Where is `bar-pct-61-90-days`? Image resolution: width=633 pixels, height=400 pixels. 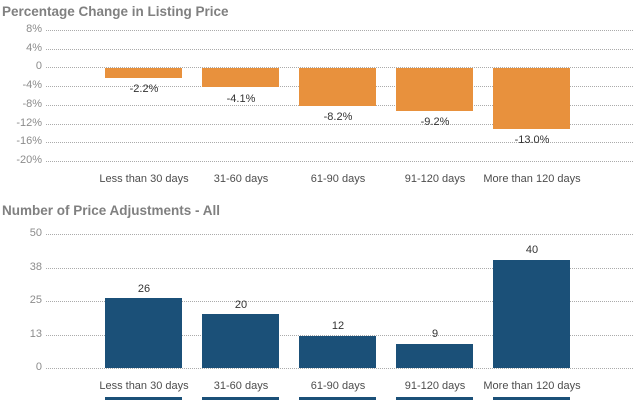 bar-pct-61-90-days is located at coordinates (337, 87).